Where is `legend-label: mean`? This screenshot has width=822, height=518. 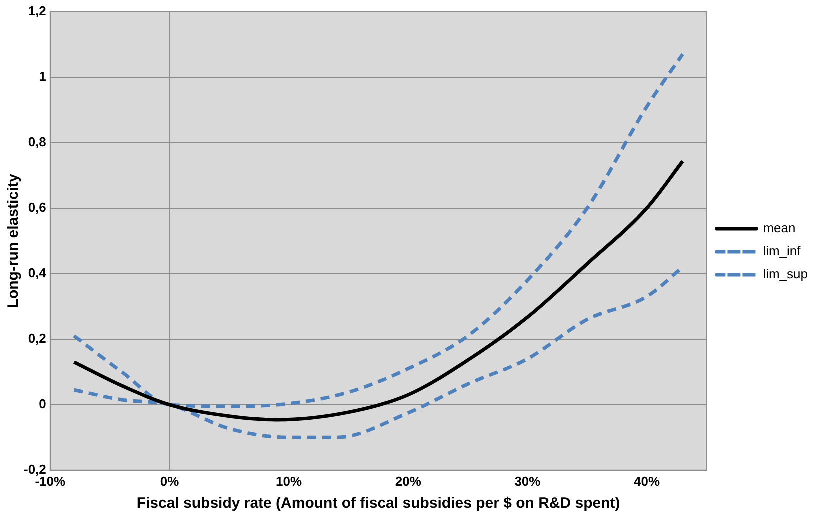 legend-label: mean is located at coordinates (779, 228).